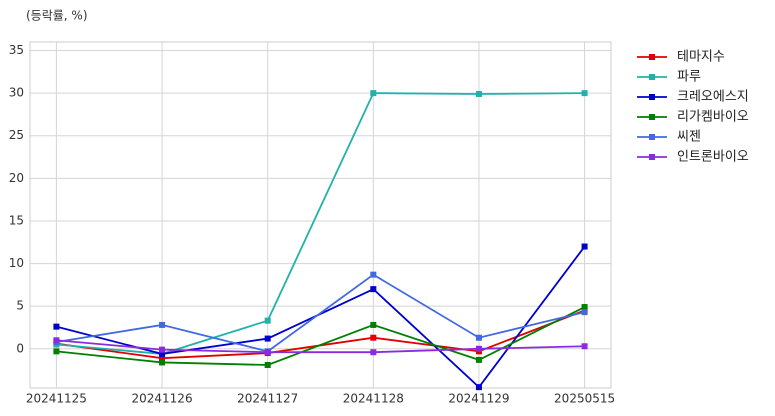  I want to click on y-axis-label: (등락률, %), so click(57, 16).